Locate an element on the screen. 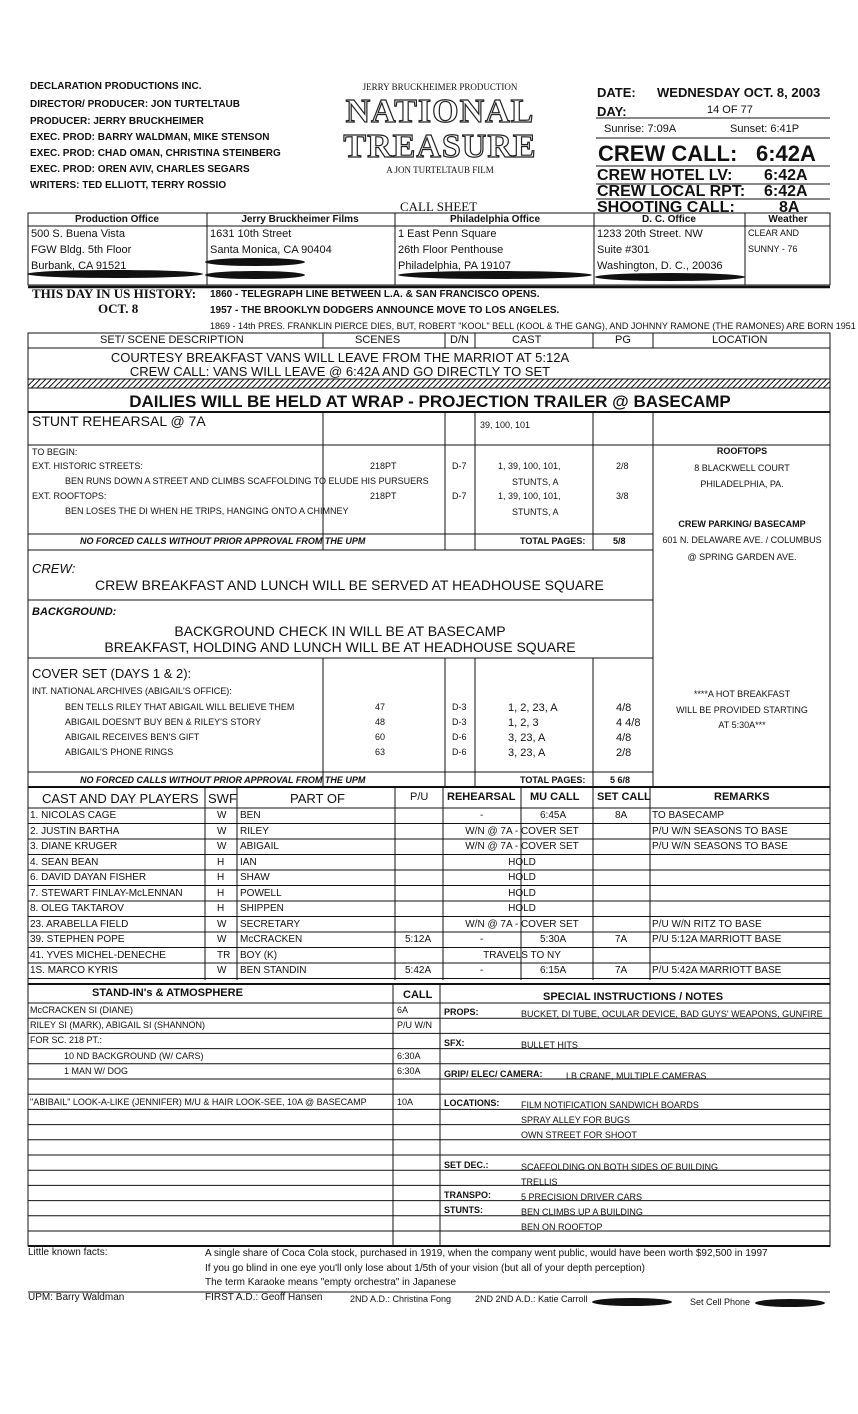 This screenshot has width=858, height=1414. scene: 218PT is located at coordinates (383, 496).